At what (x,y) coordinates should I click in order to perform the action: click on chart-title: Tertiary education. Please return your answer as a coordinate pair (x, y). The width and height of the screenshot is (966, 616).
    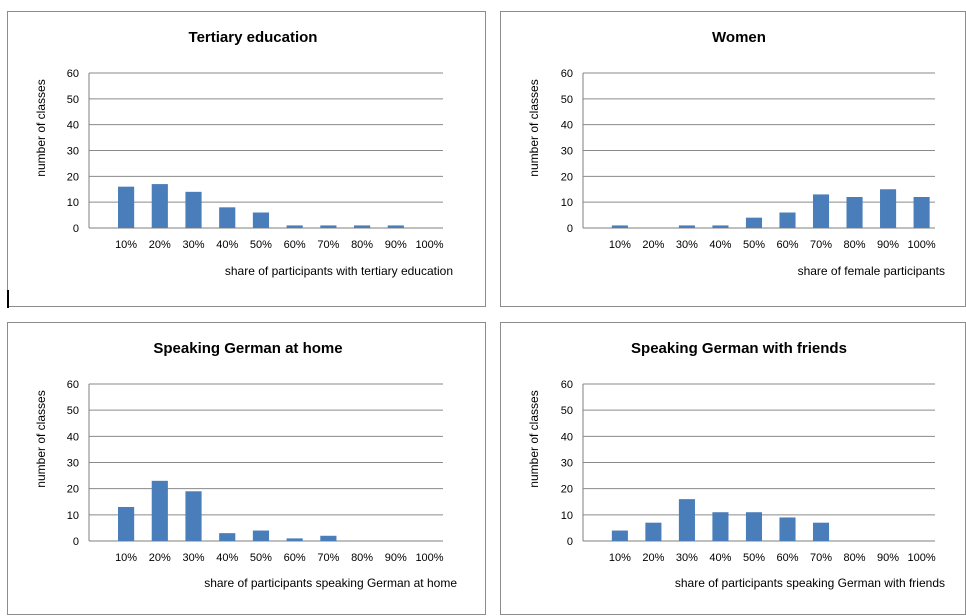
    Looking at the image, I should click on (253, 37).